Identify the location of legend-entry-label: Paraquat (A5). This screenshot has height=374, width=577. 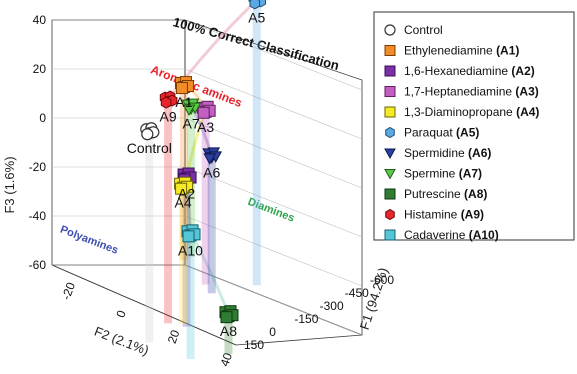
(441, 133).